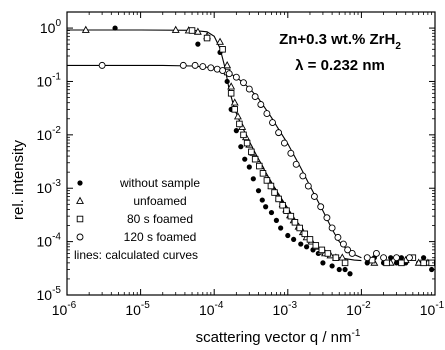 The height and width of the screenshot is (350, 445). I want to click on annotation-line-1: Zn+0.3 wt.% ZrH2, so click(340, 41).